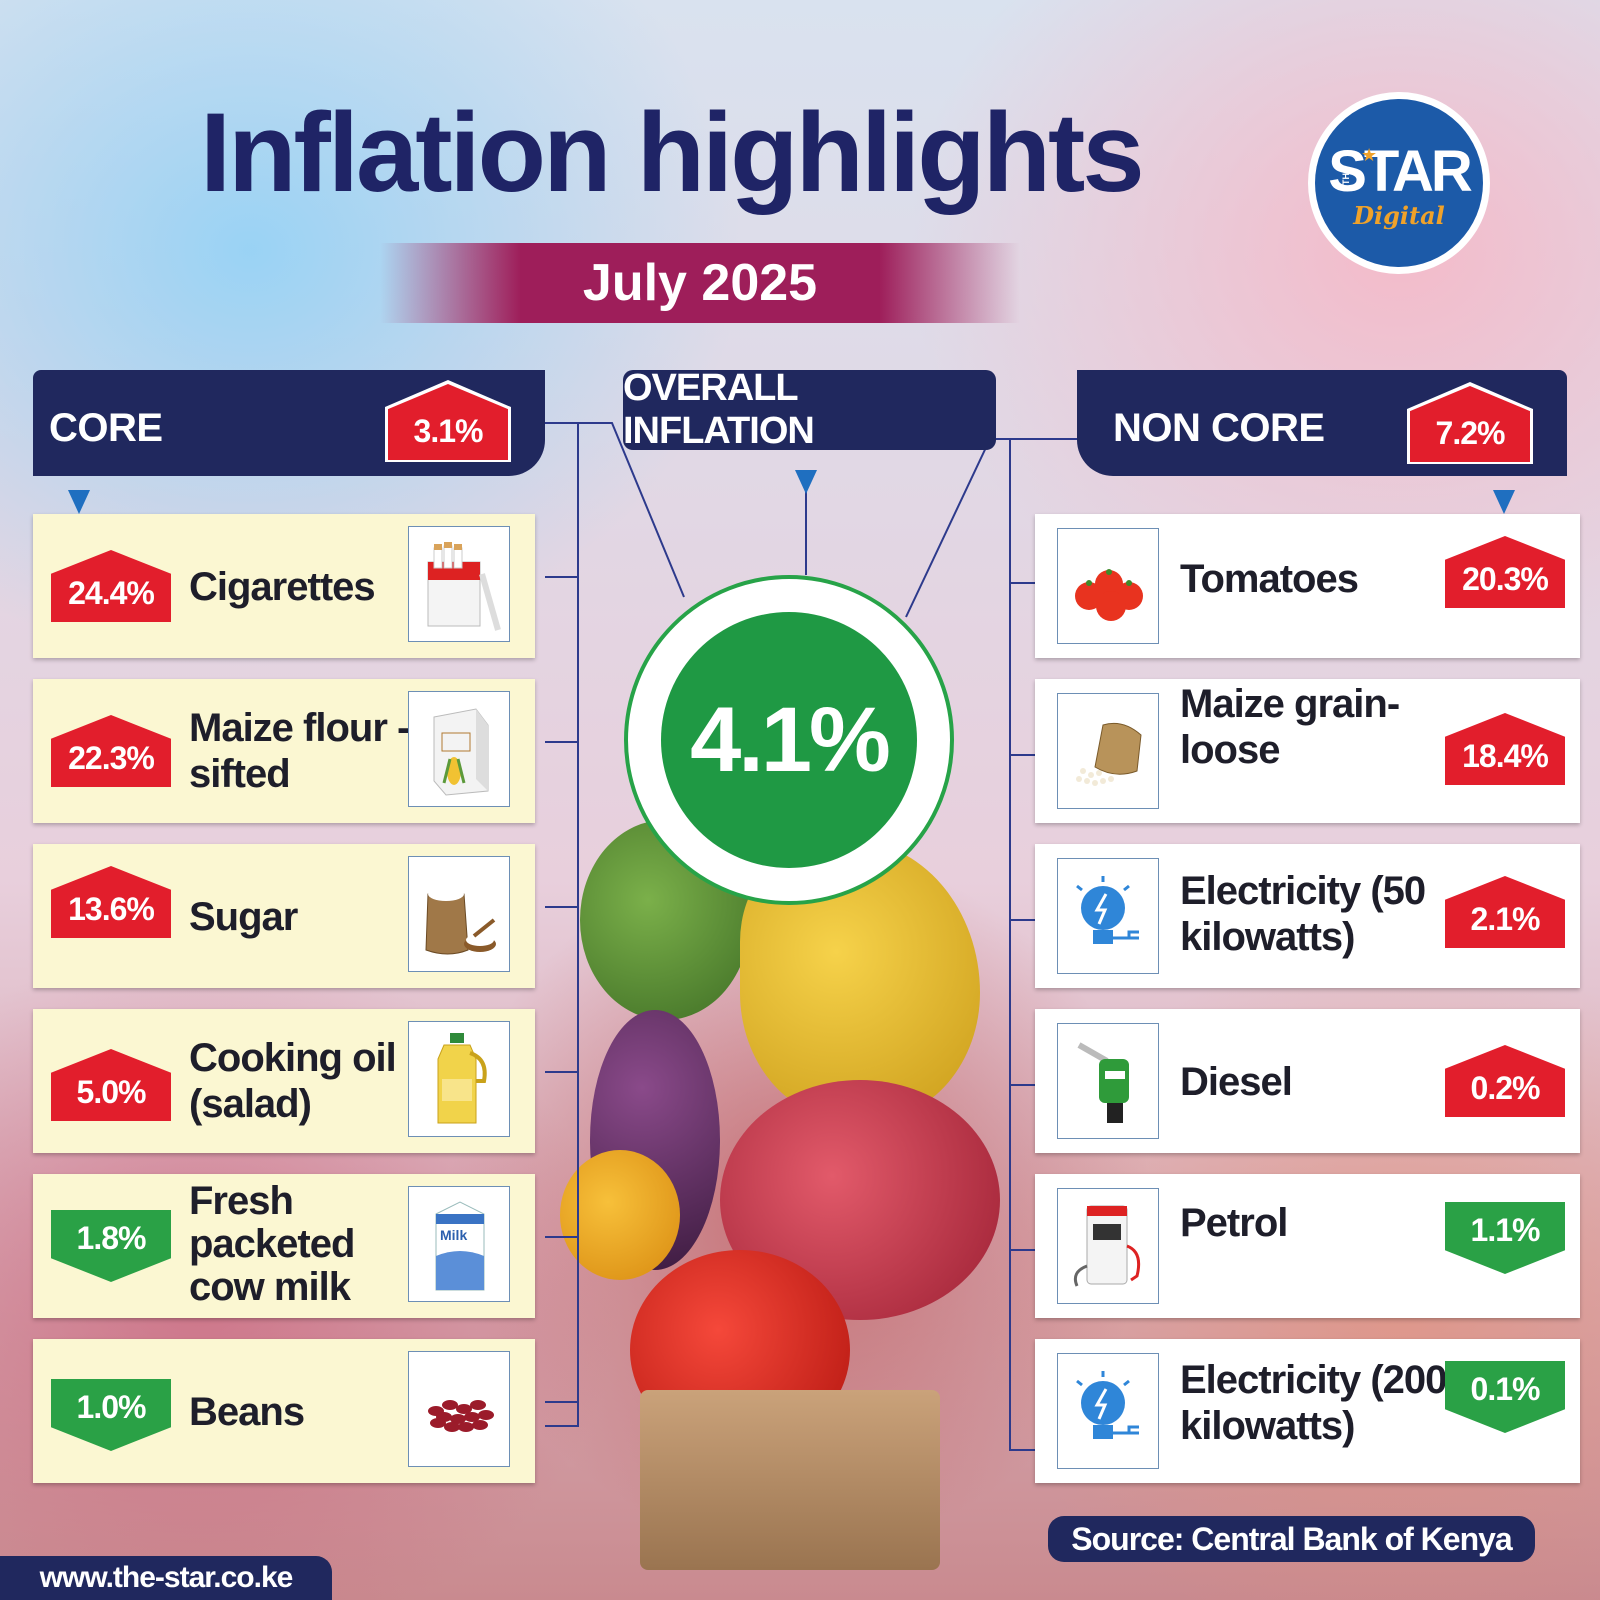 The width and height of the screenshot is (1600, 1600). I want to click on core-item-beans: 1.0% Beans, so click(284, 1411).